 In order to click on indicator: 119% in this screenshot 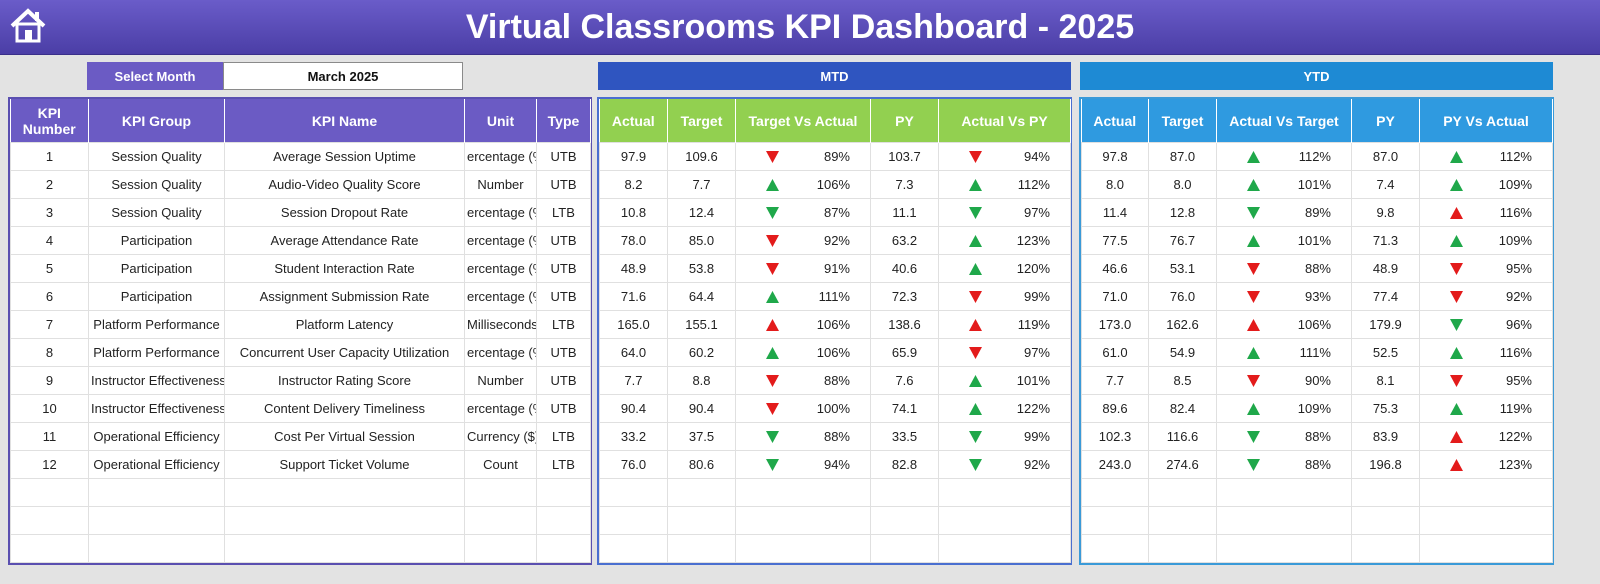, I will do `click(1486, 408)`.